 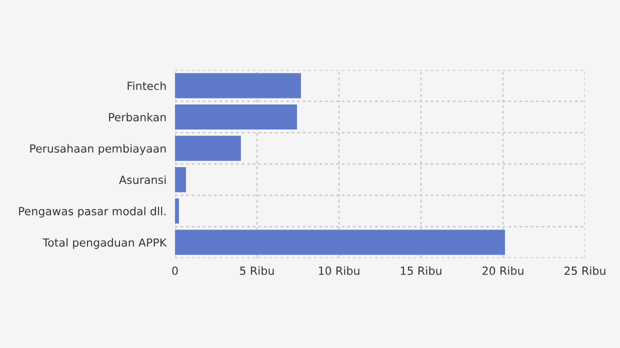 I want to click on y-tick-label: Perbankan, so click(x=137, y=117).